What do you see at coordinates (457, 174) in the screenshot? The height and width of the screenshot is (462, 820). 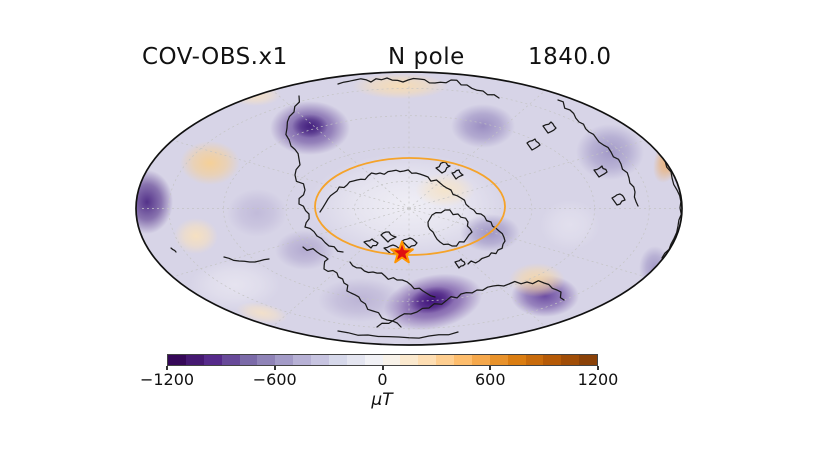 I see `coastline-svalbard` at bounding box center [457, 174].